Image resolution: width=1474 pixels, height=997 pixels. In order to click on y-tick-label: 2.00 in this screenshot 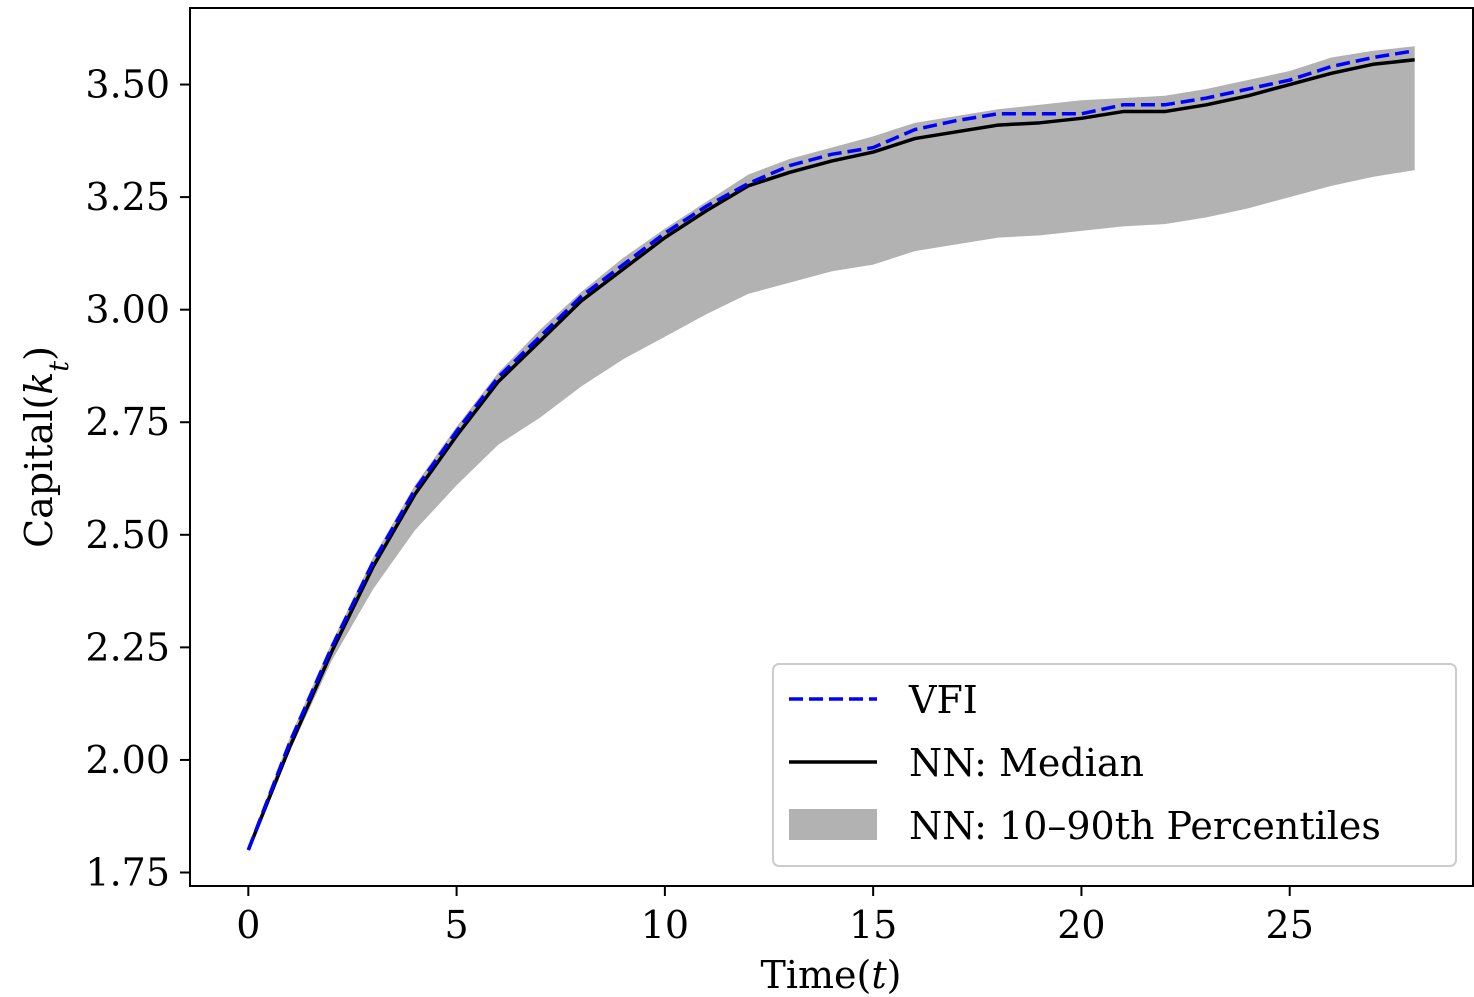, I will do `click(127, 760)`.